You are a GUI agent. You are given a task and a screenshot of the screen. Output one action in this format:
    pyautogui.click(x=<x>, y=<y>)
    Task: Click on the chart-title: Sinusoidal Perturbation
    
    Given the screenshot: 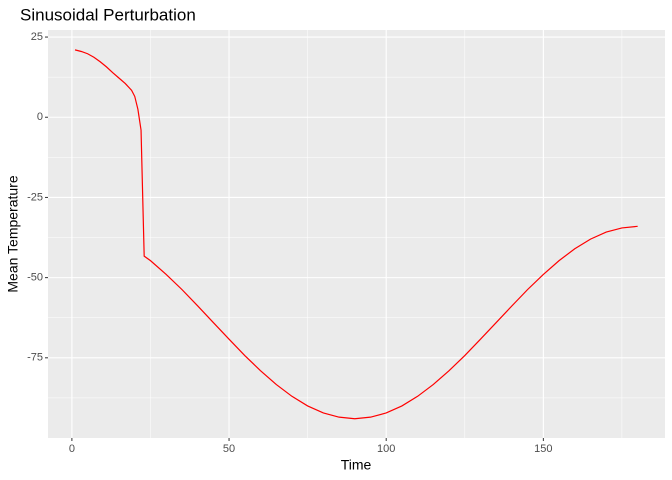 What is the action you would take?
    pyautogui.click(x=108, y=14)
    